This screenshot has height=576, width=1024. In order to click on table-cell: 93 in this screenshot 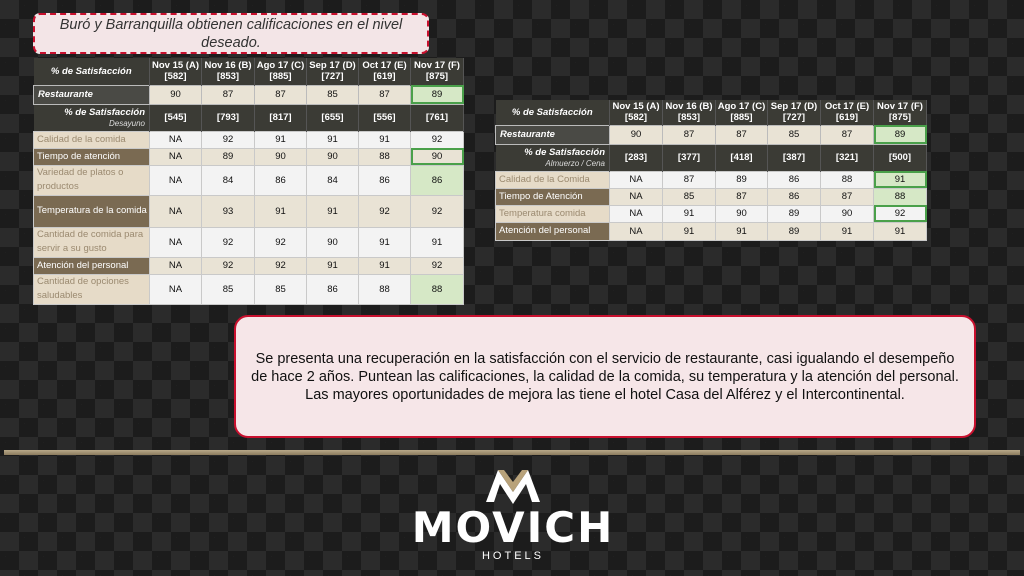, I will do `click(228, 211)`.